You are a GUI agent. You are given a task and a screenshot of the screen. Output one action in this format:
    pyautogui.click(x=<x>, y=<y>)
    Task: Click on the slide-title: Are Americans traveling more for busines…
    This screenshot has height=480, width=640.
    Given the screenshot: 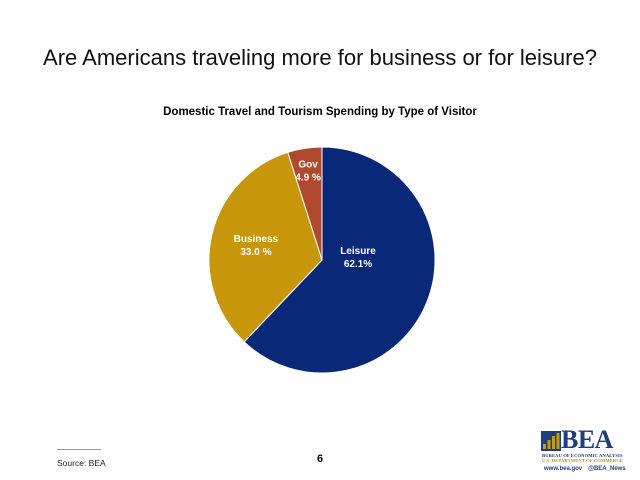 What is the action you would take?
    pyautogui.click(x=320, y=57)
    